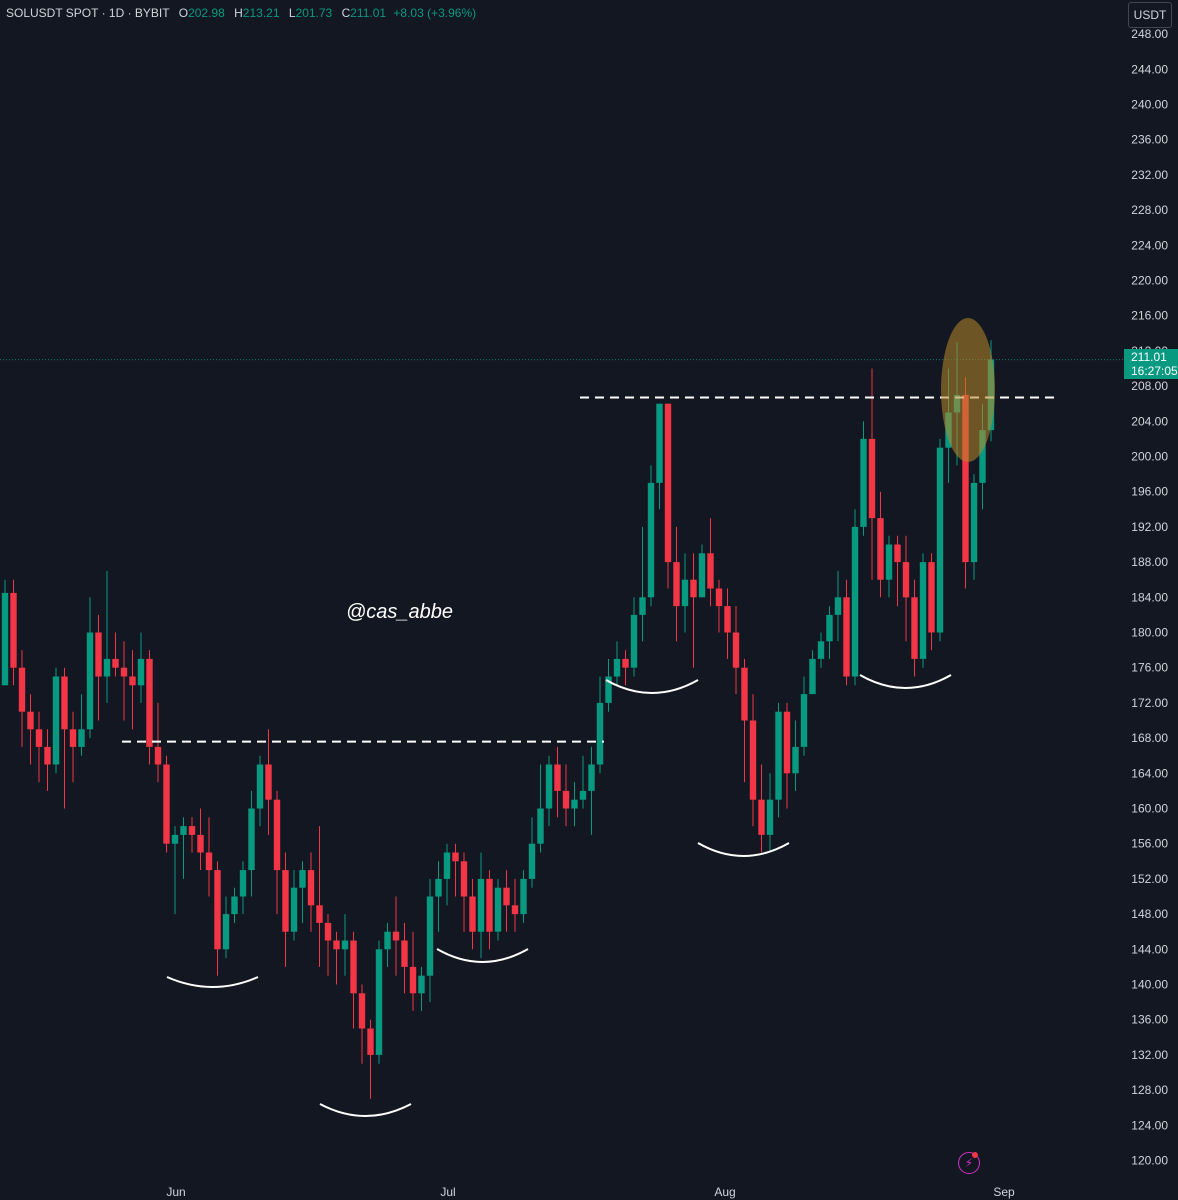 The height and width of the screenshot is (1200, 1178). I want to click on symbol-title: SOLUSDT SPOT · 1D · BYBIT, so click(88, 13).